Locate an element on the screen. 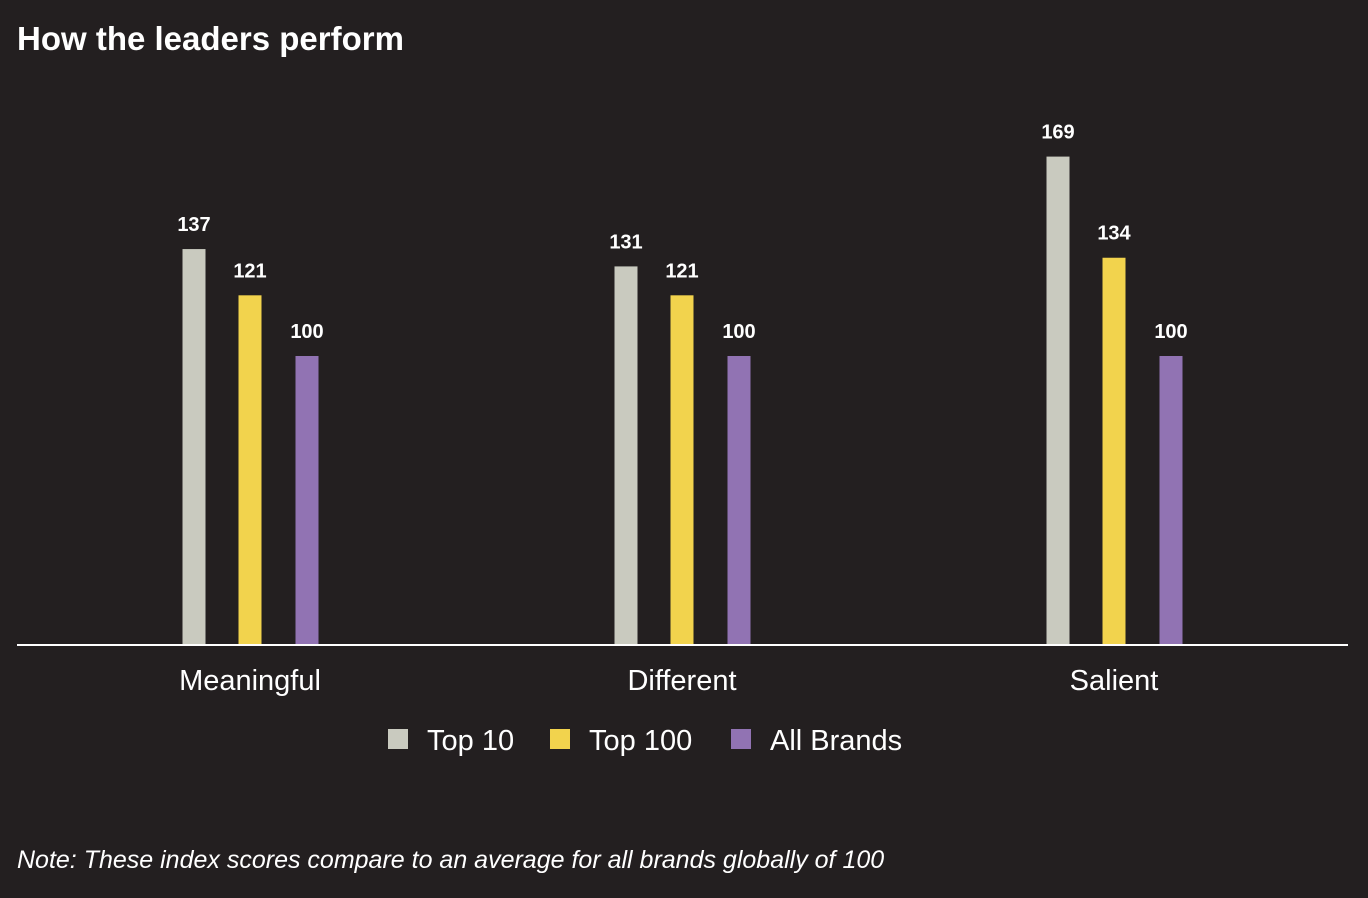 This screenshot has height=898, width=1368. legend-label: Top 10 is located at coordinates (470, 741).